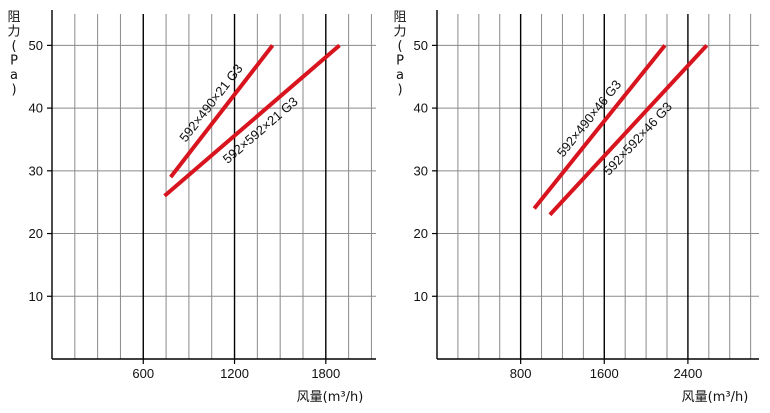  I want to click on series-label-2: 592×592×21 G3, so click(260, 130).